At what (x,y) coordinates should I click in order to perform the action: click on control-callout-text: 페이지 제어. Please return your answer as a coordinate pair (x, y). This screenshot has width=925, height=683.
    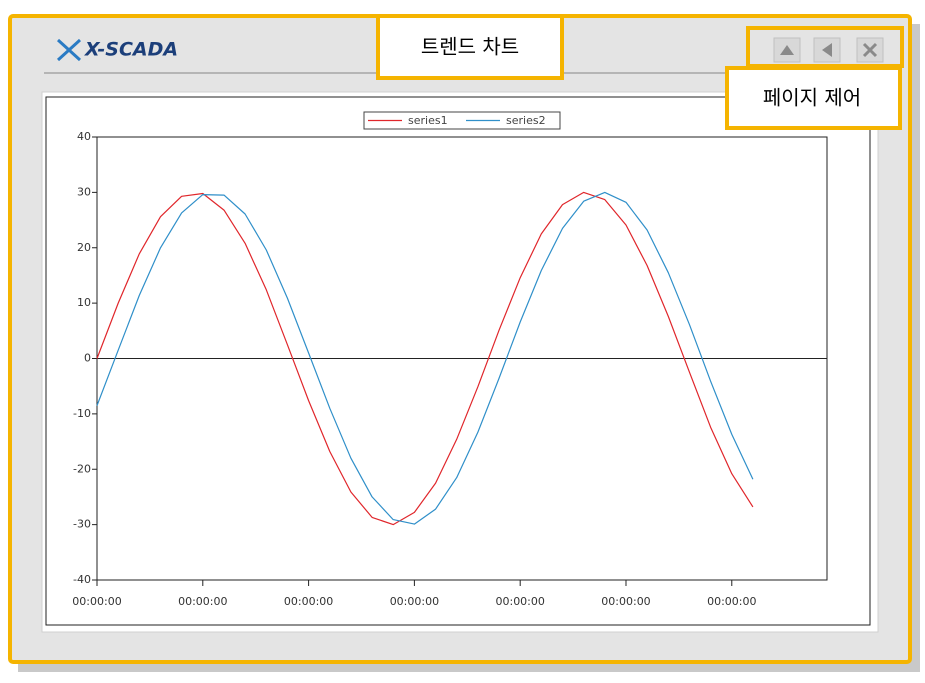
    Looking at the image, I should click on (812, 98).